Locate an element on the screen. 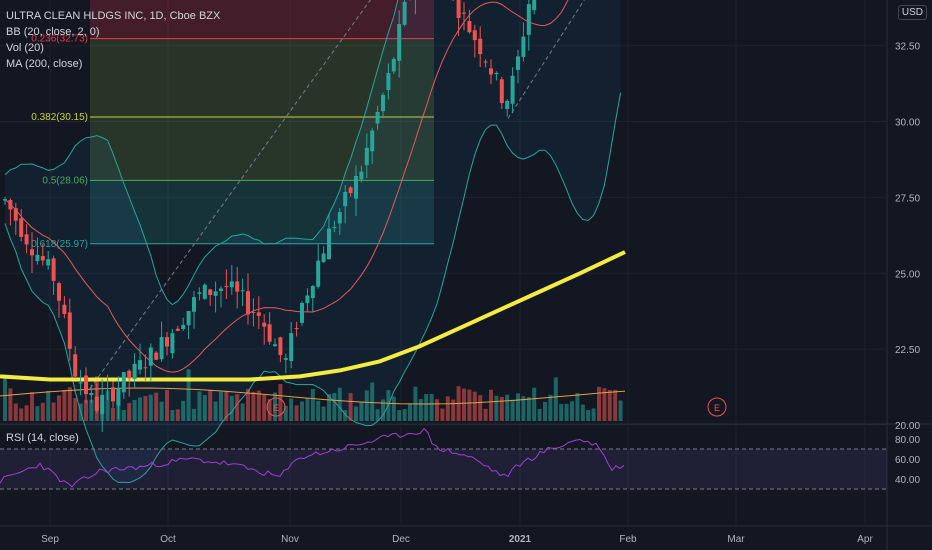 This screenshot has width=932, height=550. volume-indicator-label: Vol (20) is located at coordinates (25, 48).